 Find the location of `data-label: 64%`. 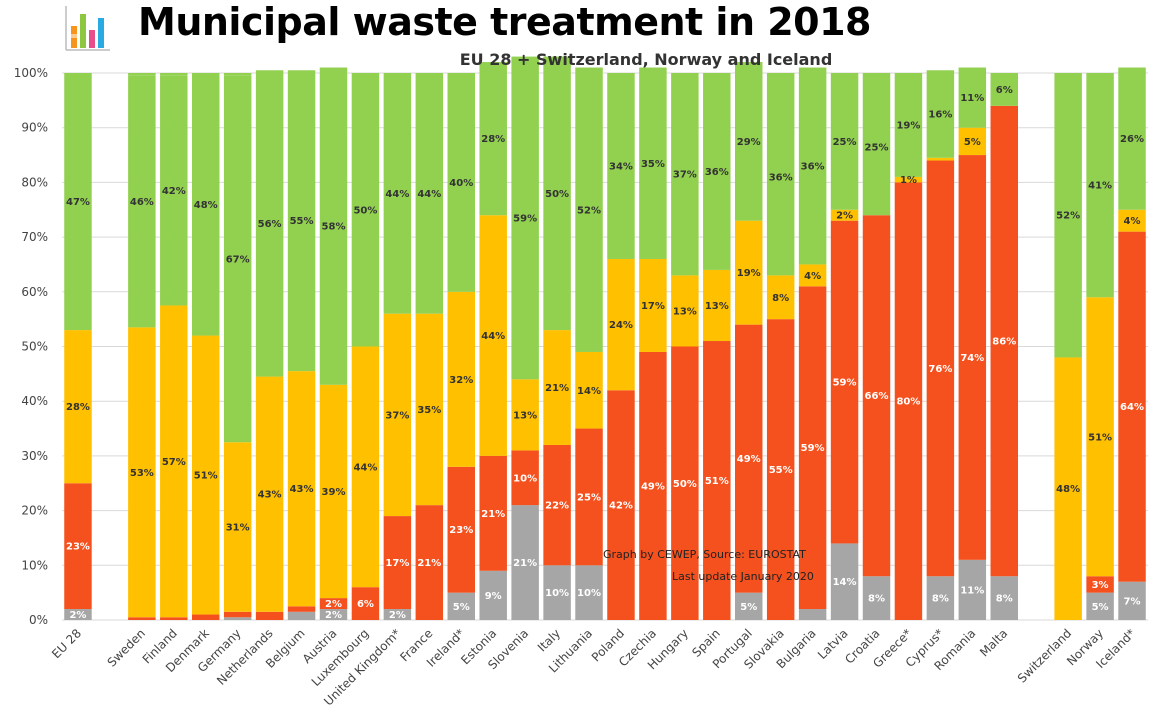

data-label: 64% is located at coordinates (1132, 407).